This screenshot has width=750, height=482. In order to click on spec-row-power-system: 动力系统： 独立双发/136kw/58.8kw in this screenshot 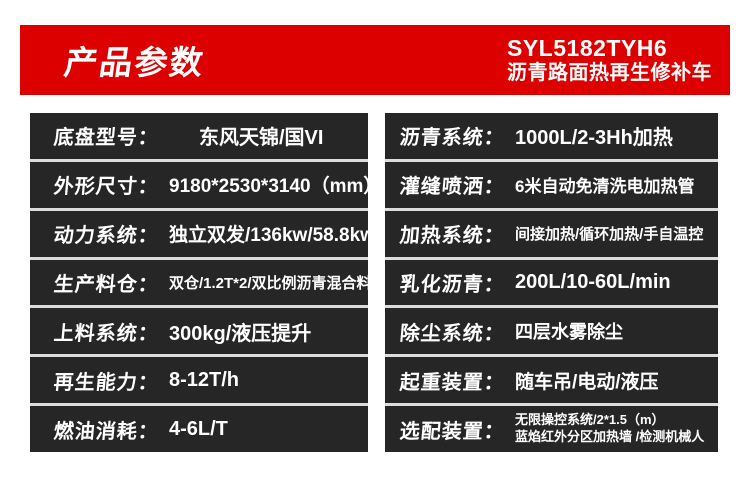, I will do `click(199, 232)`.